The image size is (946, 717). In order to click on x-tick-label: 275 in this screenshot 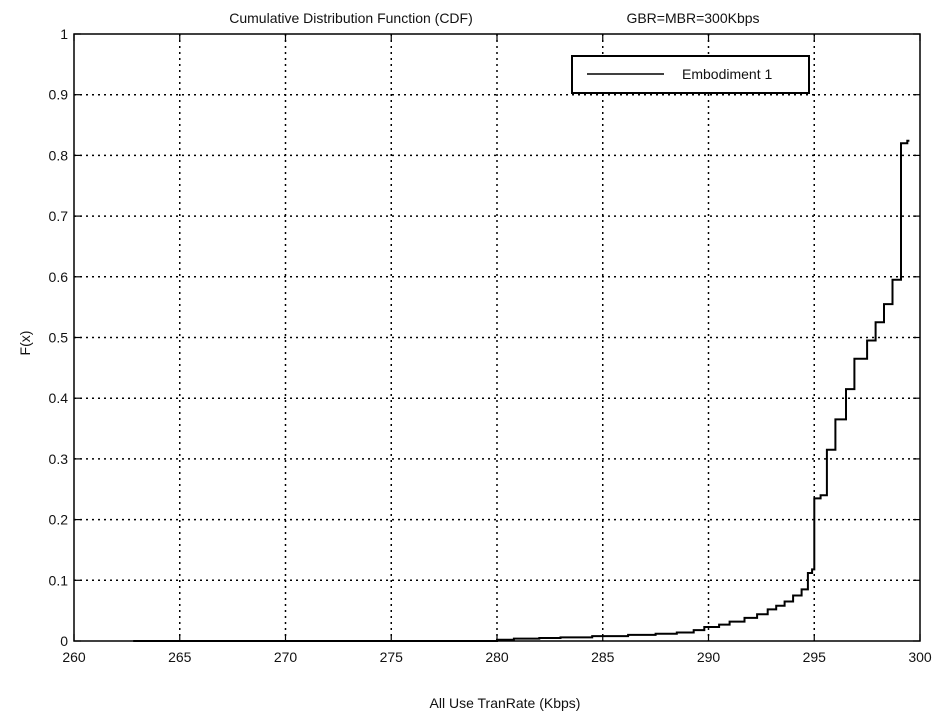, I will do `click(392, 657)`.